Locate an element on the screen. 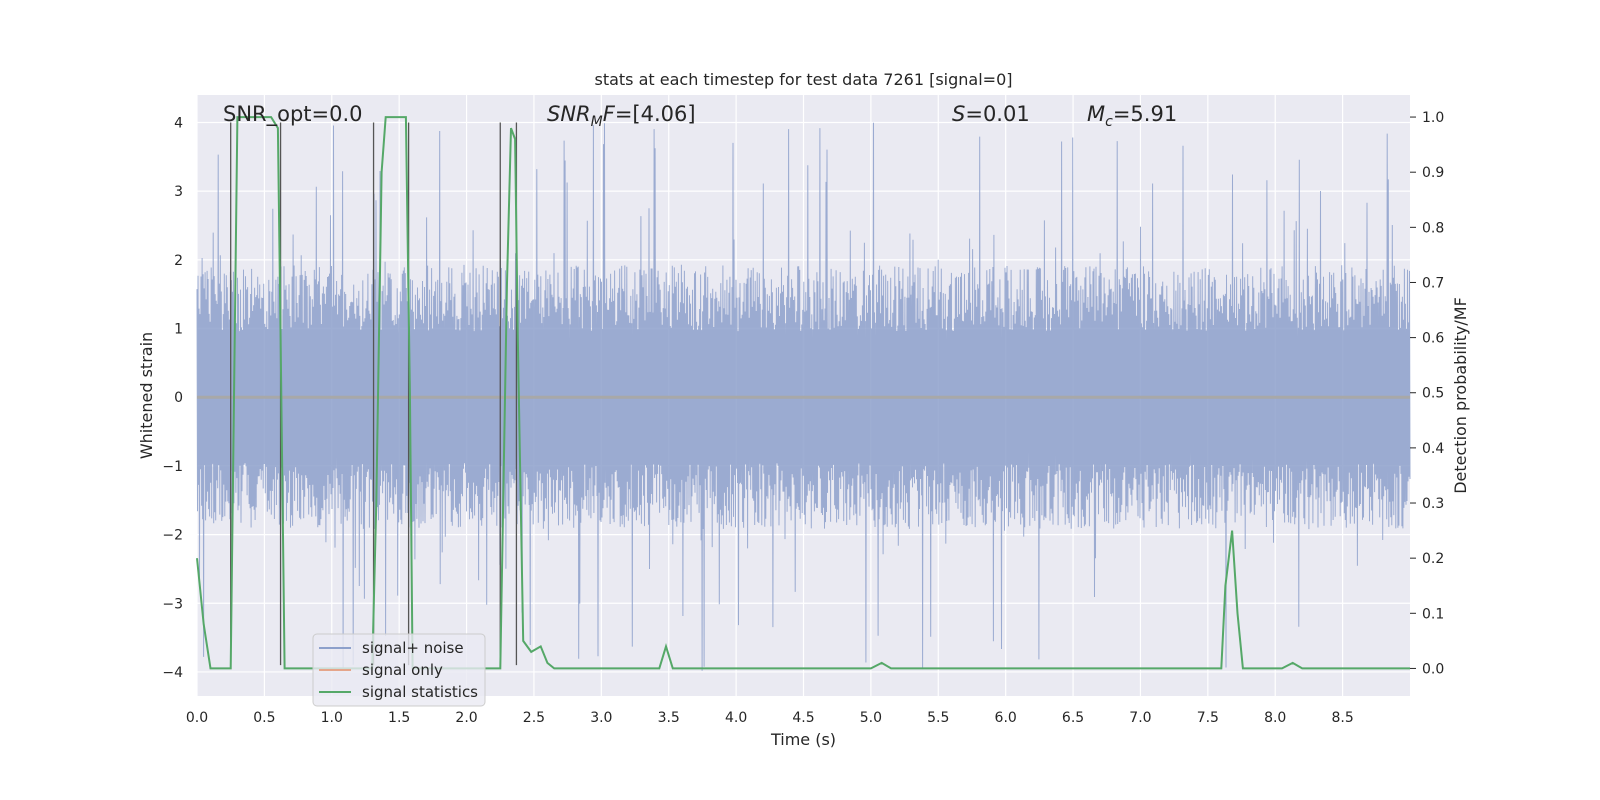 The image size is (1600, 800). y-tick-label: 1 is located at coordinates (178, 330).